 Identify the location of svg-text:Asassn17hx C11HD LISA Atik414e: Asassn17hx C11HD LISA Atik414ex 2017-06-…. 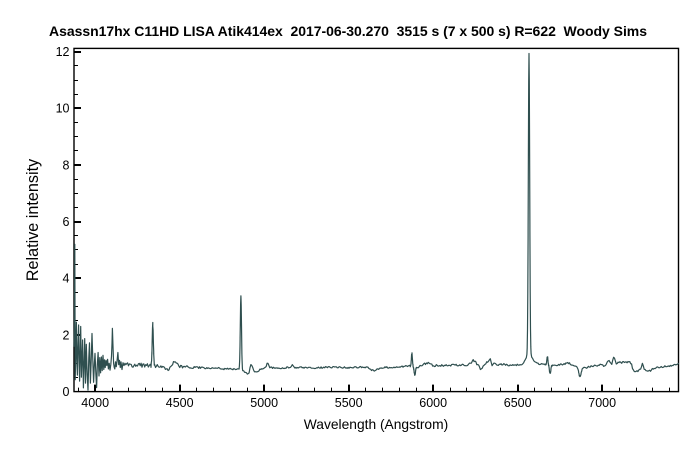
(348, 31).